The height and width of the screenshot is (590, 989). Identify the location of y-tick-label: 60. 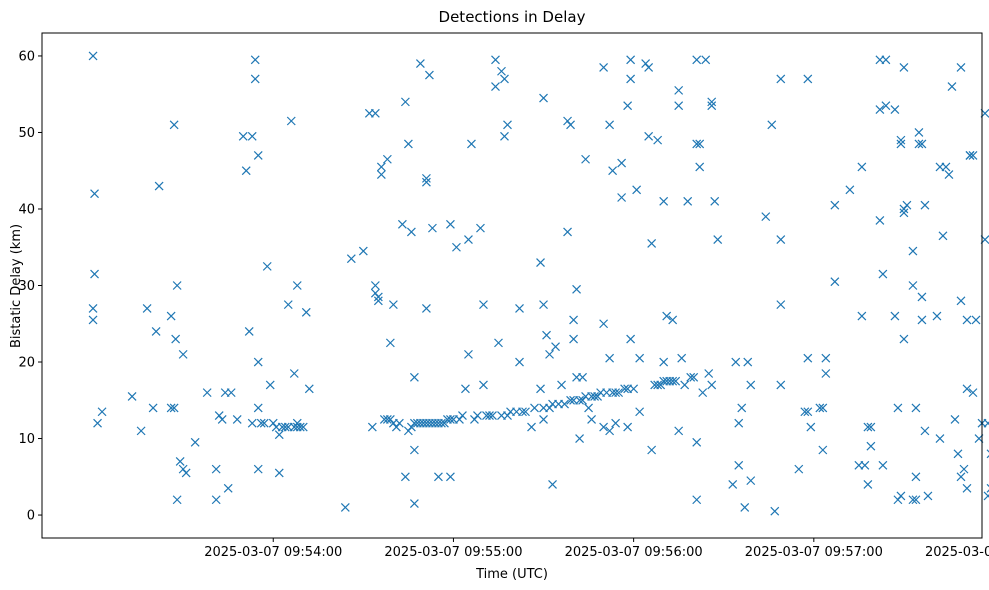
(26, 56).